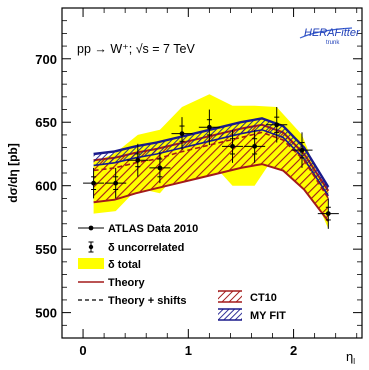 This screenshot has height=370, width=369. Describe the element at coordinates (147, 301) in the screenshot. I see `legend-label-shifts: Theory + shifts` at that location.